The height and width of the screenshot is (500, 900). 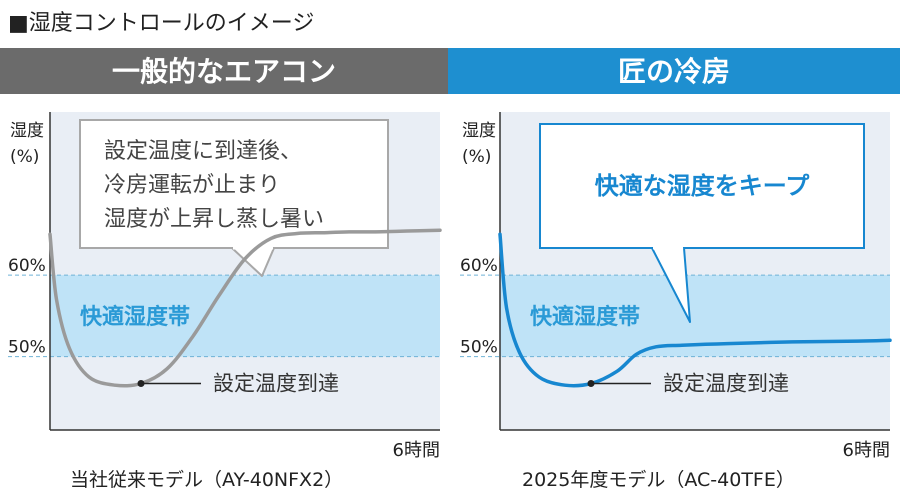 I want to click on panel-header-title: 匠の冷房, so click(x=674, y=71).